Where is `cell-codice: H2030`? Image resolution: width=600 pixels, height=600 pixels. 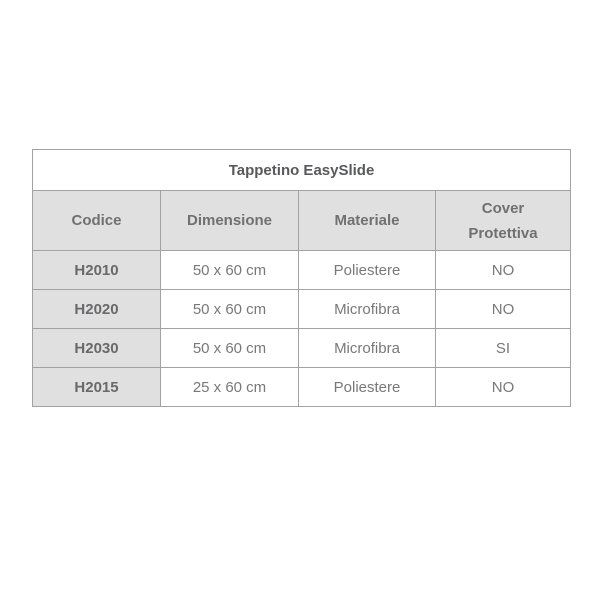 cell-codice: H2030 is located at coordinates (96, 348).